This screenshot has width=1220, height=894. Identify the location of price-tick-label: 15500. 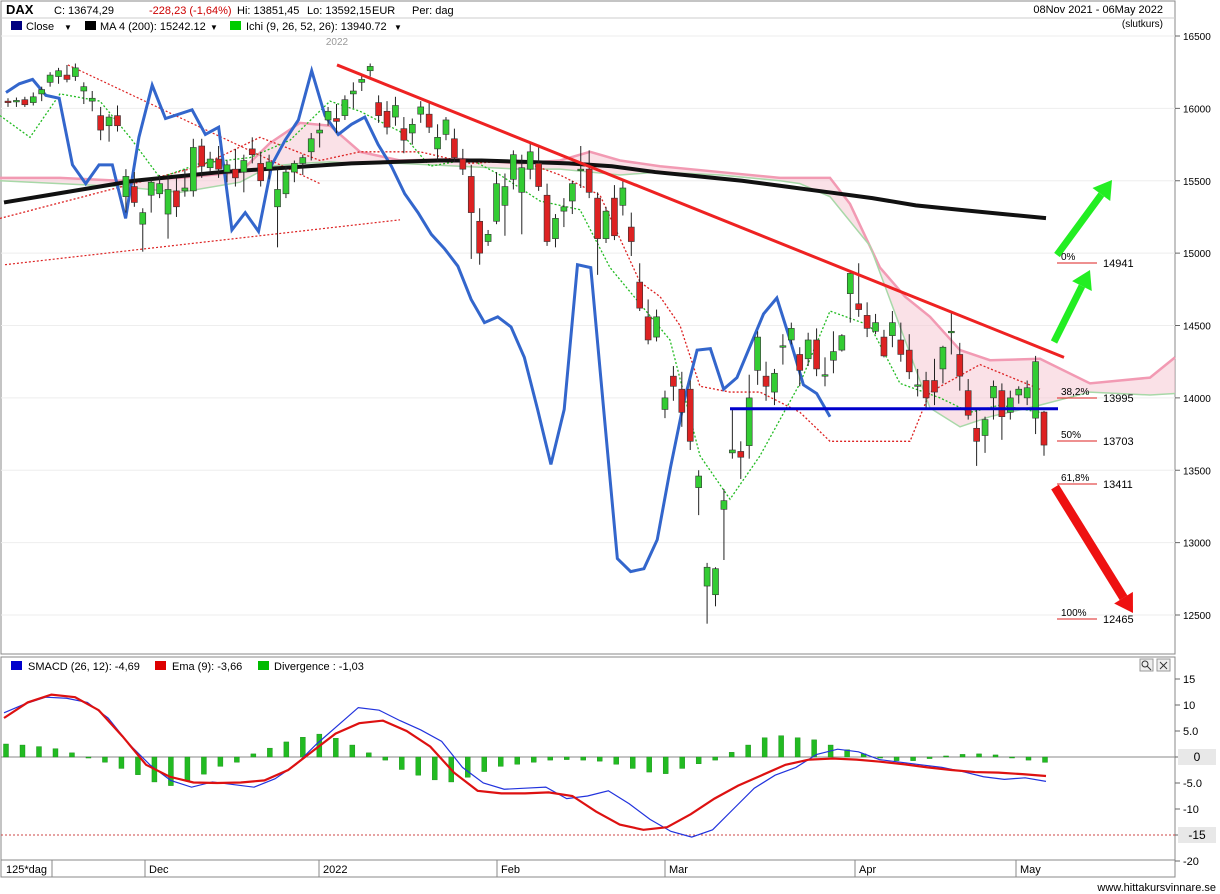
(1197, 182).